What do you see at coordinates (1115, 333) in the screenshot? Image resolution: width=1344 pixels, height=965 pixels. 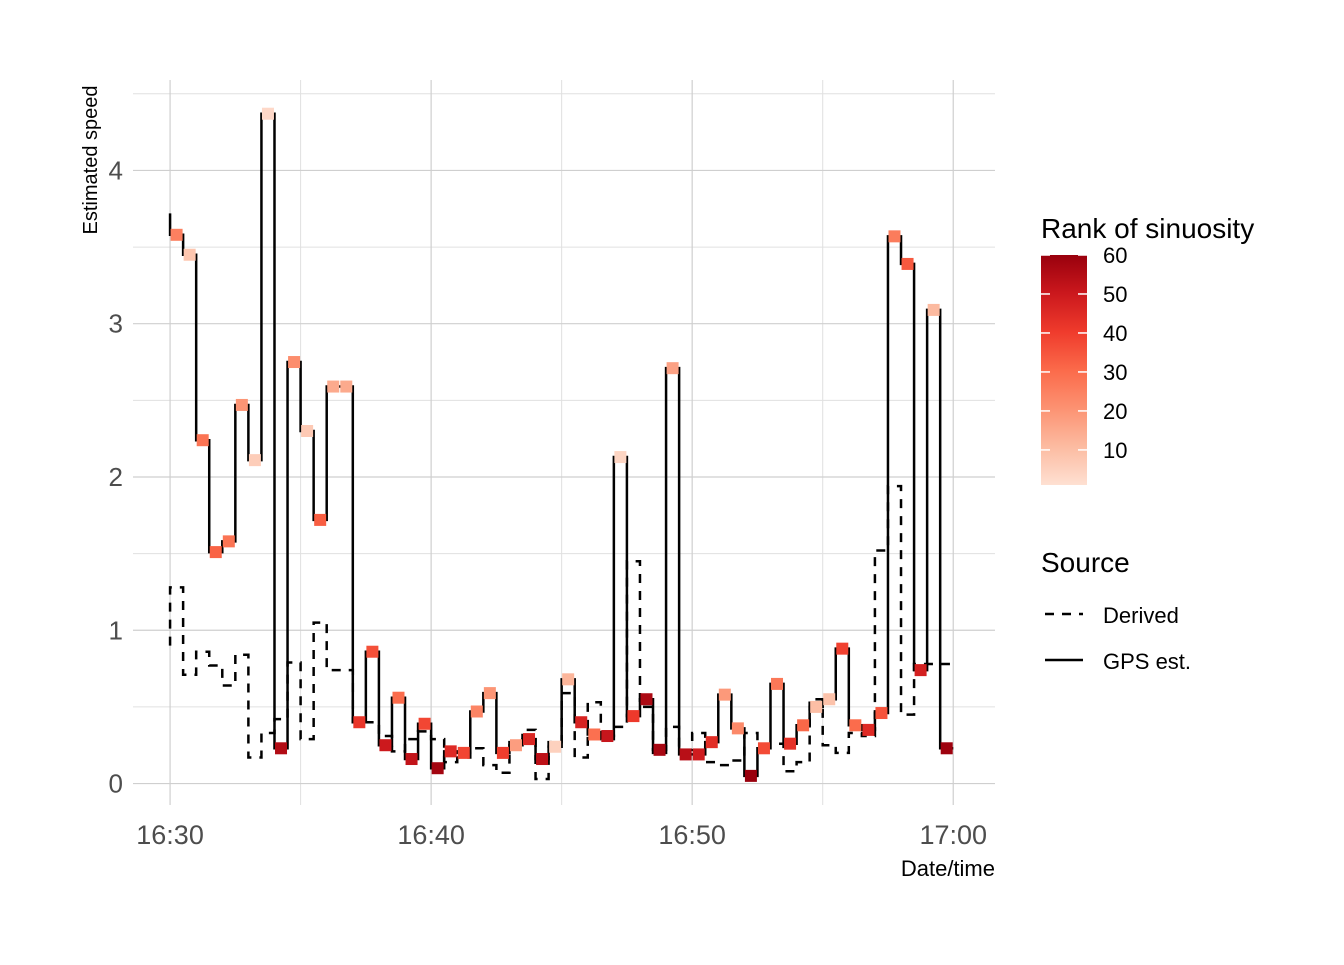 I see `colorbar-tick-label: 40` at bounding box center [1115, 333].